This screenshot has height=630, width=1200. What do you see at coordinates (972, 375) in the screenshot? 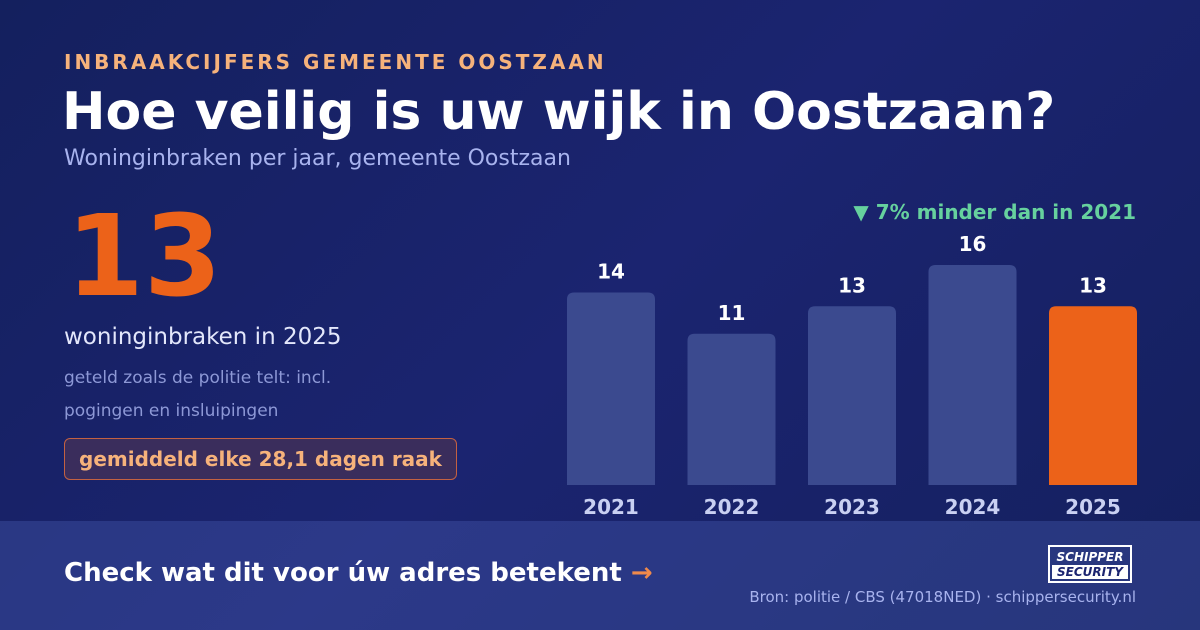
I see `bar-2024` at bounding box center [972, 375].